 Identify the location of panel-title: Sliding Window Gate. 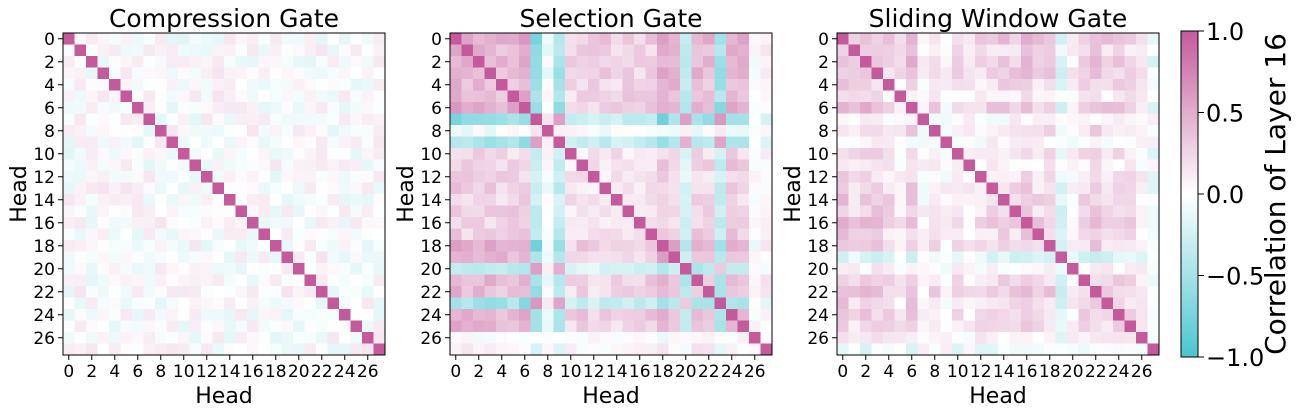
(998, 18).